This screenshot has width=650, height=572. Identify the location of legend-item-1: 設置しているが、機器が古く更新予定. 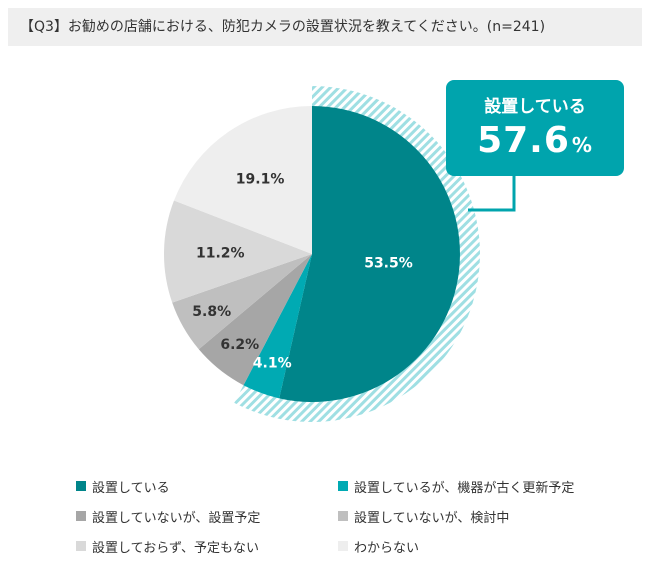
(478, 486).